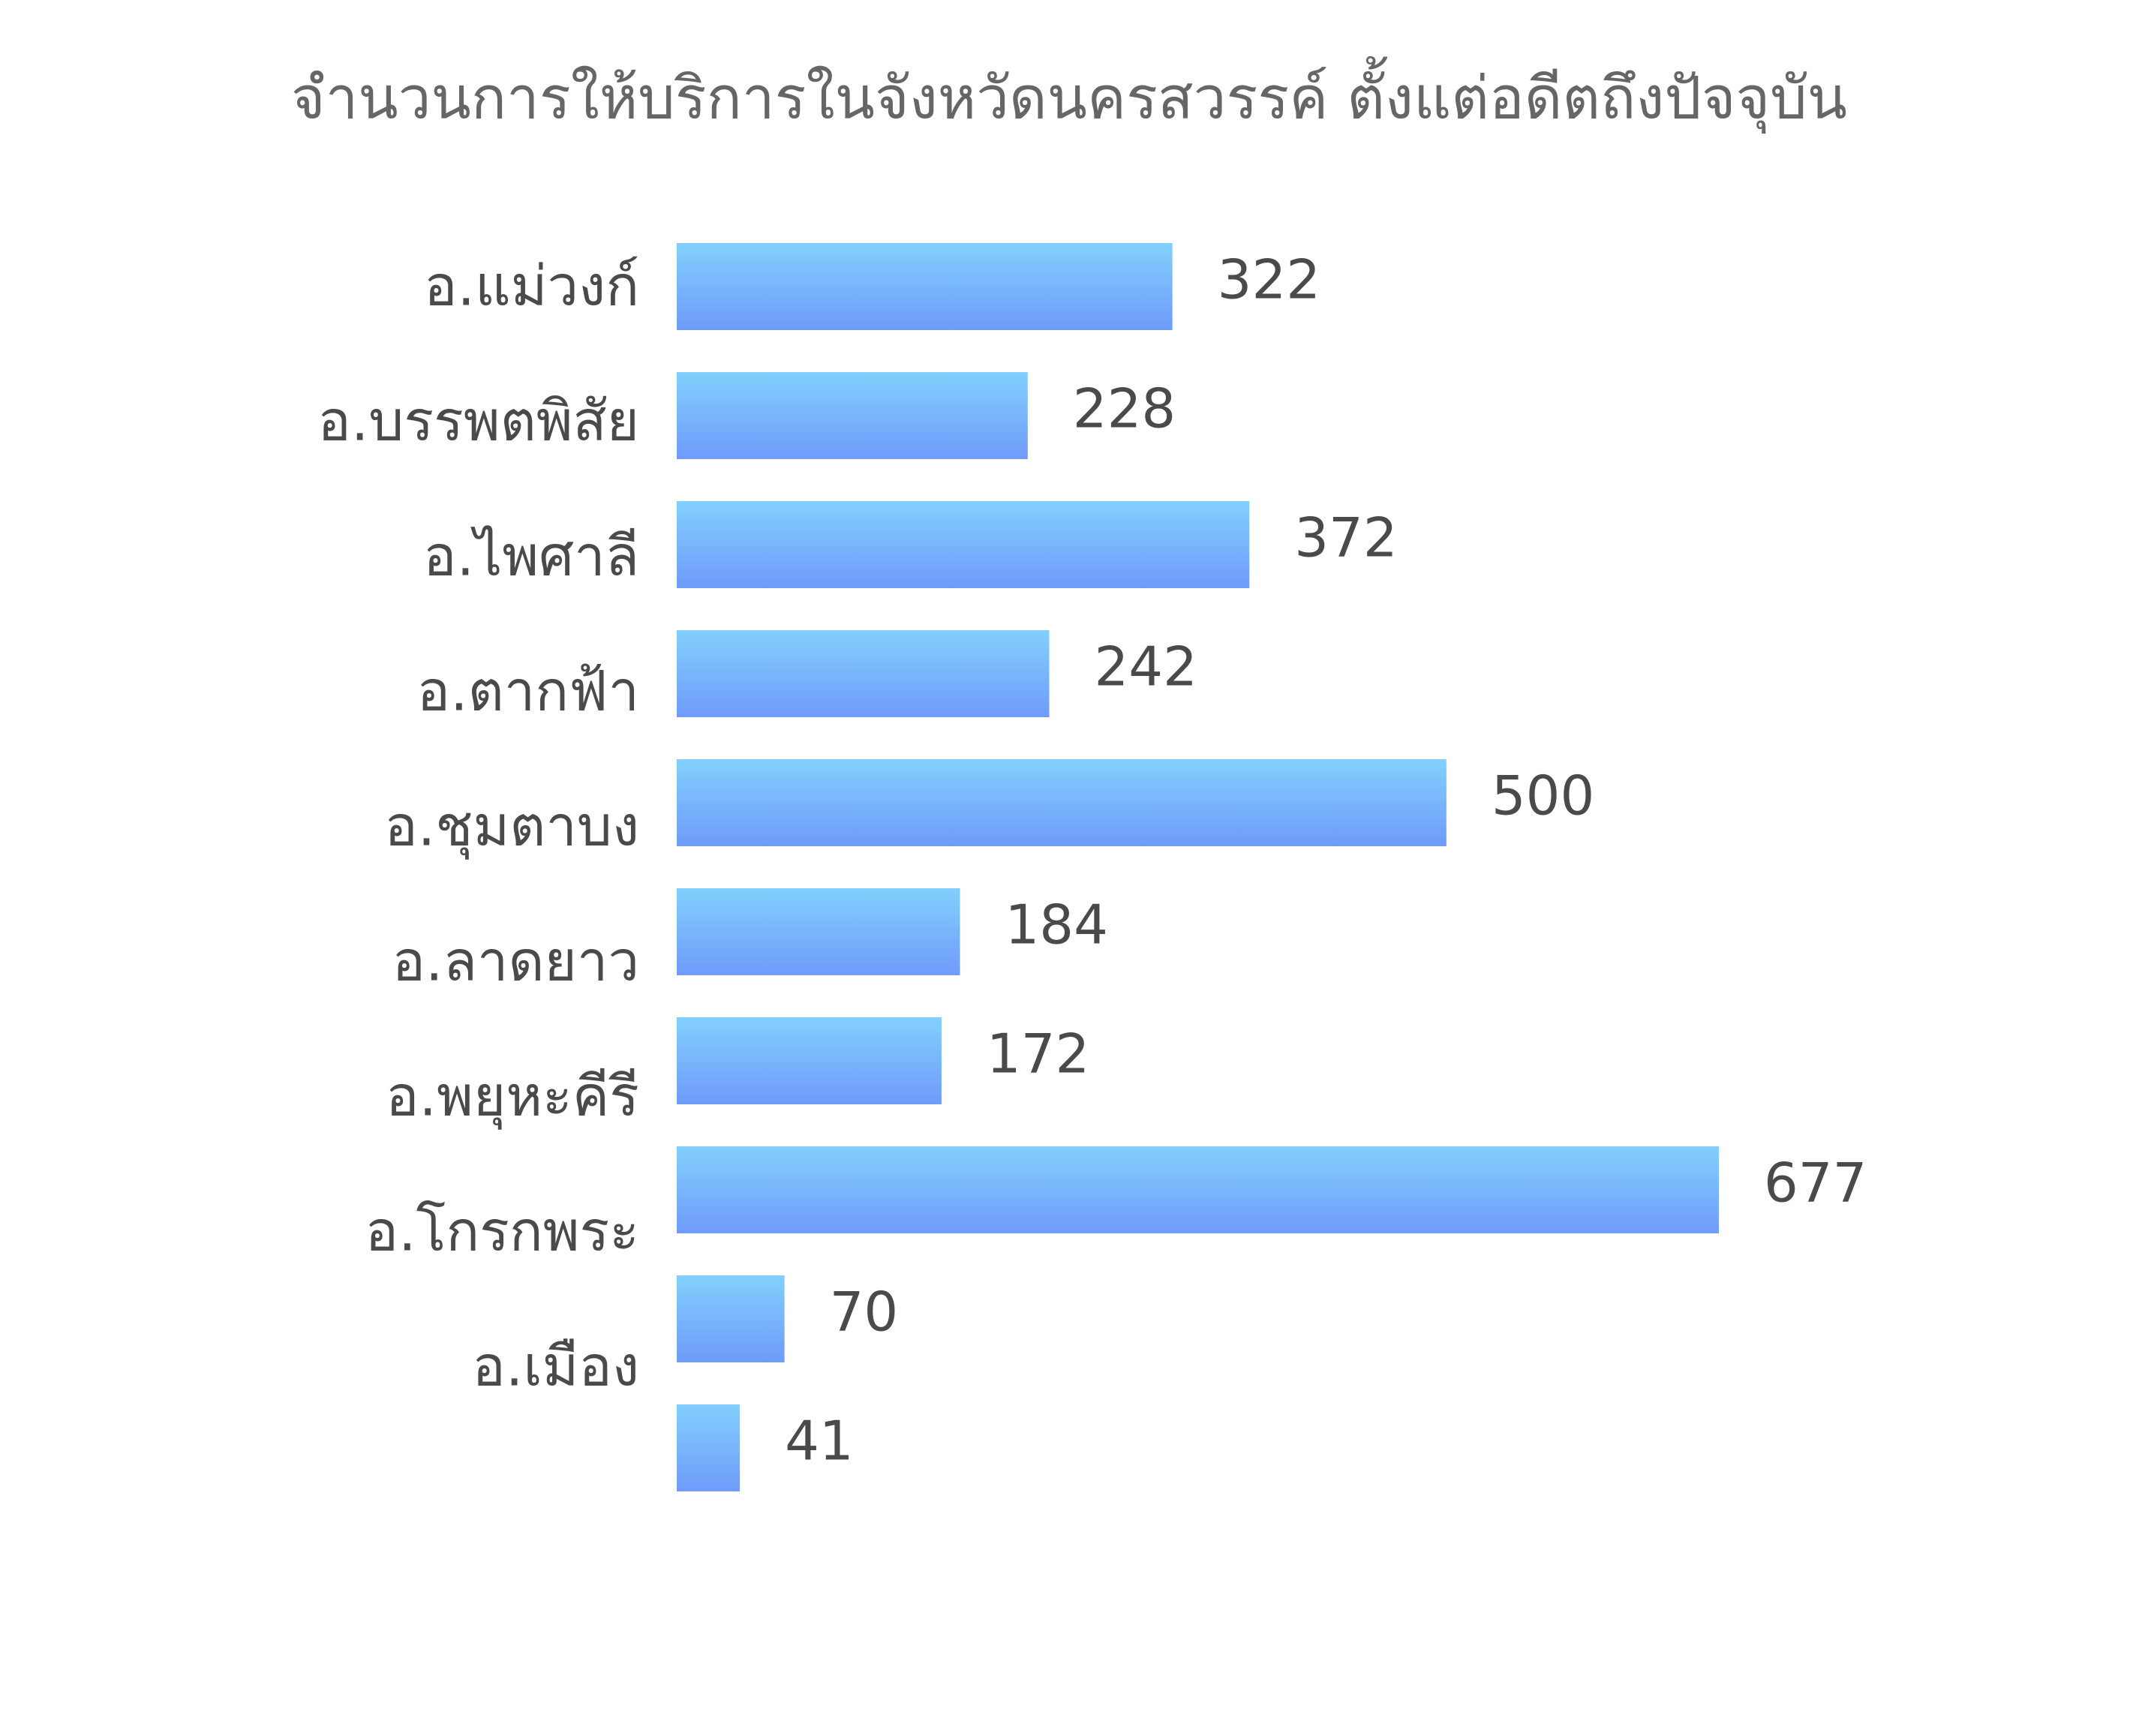 The height and width of the screenshot is (1736, 2139). I want to click on value-label: 70, so click(865, 1313).